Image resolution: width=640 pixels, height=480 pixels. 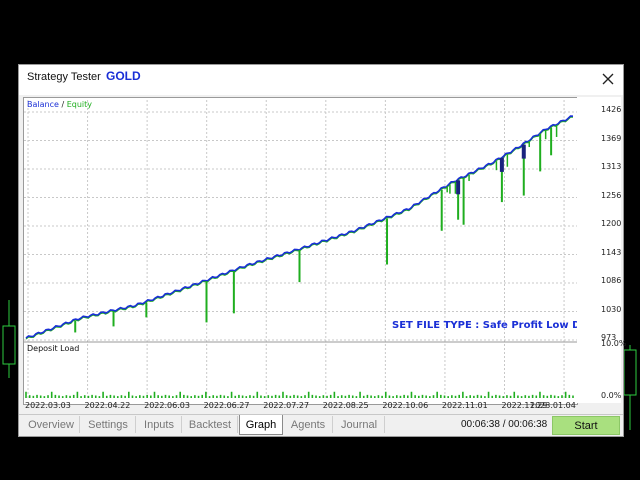 What do you see at coordinates (261, 425) in the screenshot?
I see `tab-graph: Graph` at bounding box center [261, 425].